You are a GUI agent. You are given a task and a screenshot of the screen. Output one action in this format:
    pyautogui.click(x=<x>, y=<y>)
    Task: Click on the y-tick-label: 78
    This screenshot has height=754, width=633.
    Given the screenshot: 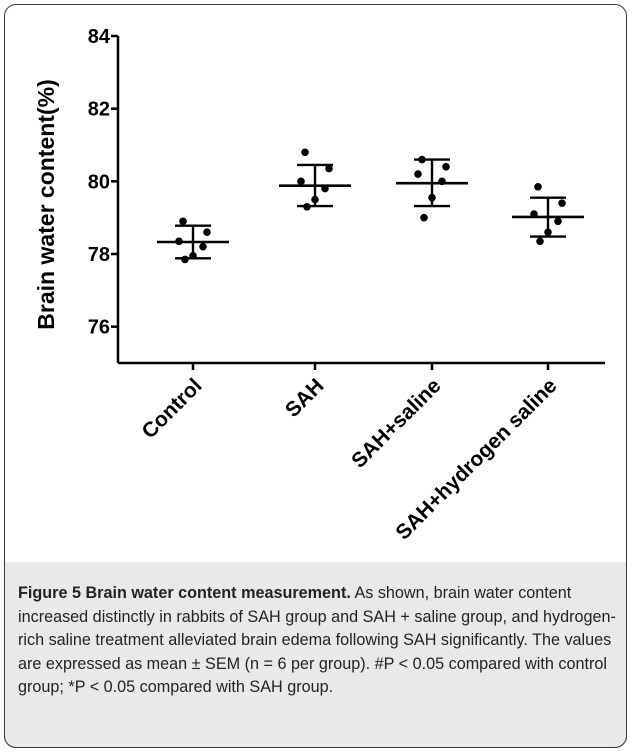 What is the action you would take?
    pyautogui.click(x=99, y=255)
    